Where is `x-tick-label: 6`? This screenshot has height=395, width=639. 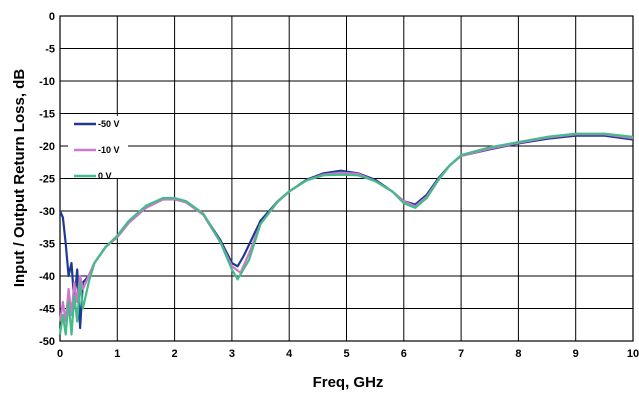
x-tick-label: 6 is located at coordinates (404, 354).